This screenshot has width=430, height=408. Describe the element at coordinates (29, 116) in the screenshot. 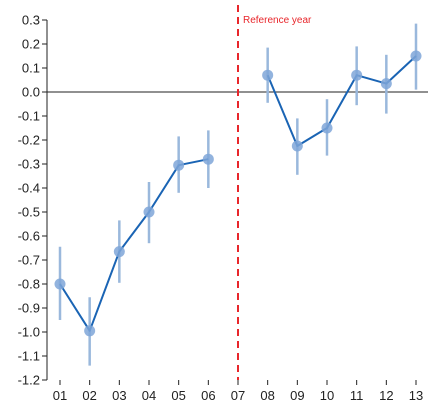

I see `y-tick-label: -0.1` at that location.